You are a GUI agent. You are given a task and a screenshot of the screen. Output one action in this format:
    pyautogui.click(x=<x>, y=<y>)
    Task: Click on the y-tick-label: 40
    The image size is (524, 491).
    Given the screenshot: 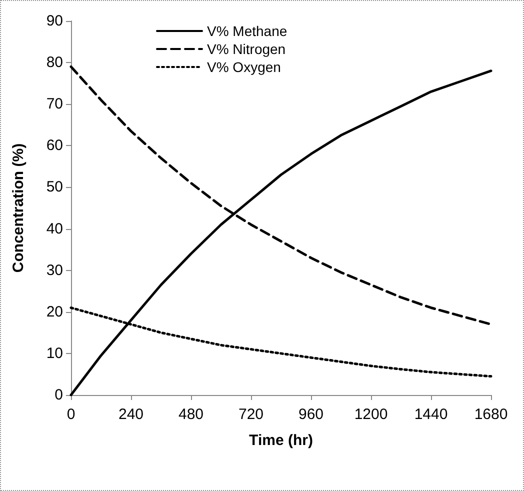 What is the action you would take?
    pyautogui.click(x=54, y=229)
    